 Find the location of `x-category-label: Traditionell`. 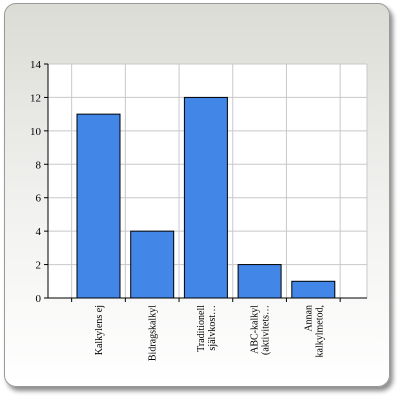

x-category-label: Traditionell is located at coordinates (201, 328).